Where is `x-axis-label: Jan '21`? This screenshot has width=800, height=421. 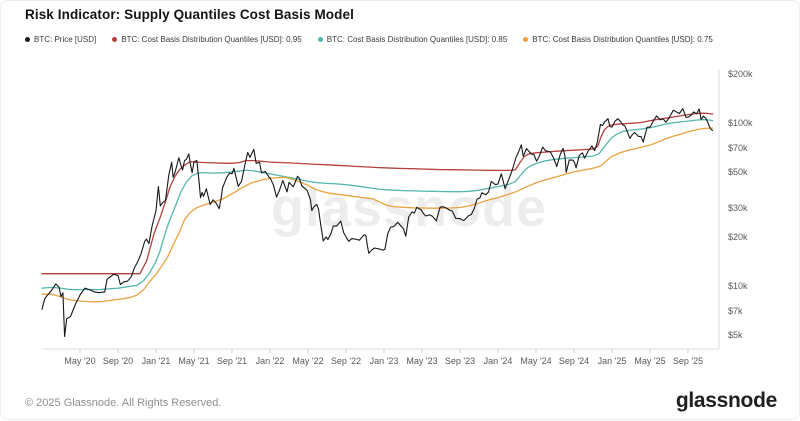
x-axis-label: Jan '21 is located at coordinates (156, 361).